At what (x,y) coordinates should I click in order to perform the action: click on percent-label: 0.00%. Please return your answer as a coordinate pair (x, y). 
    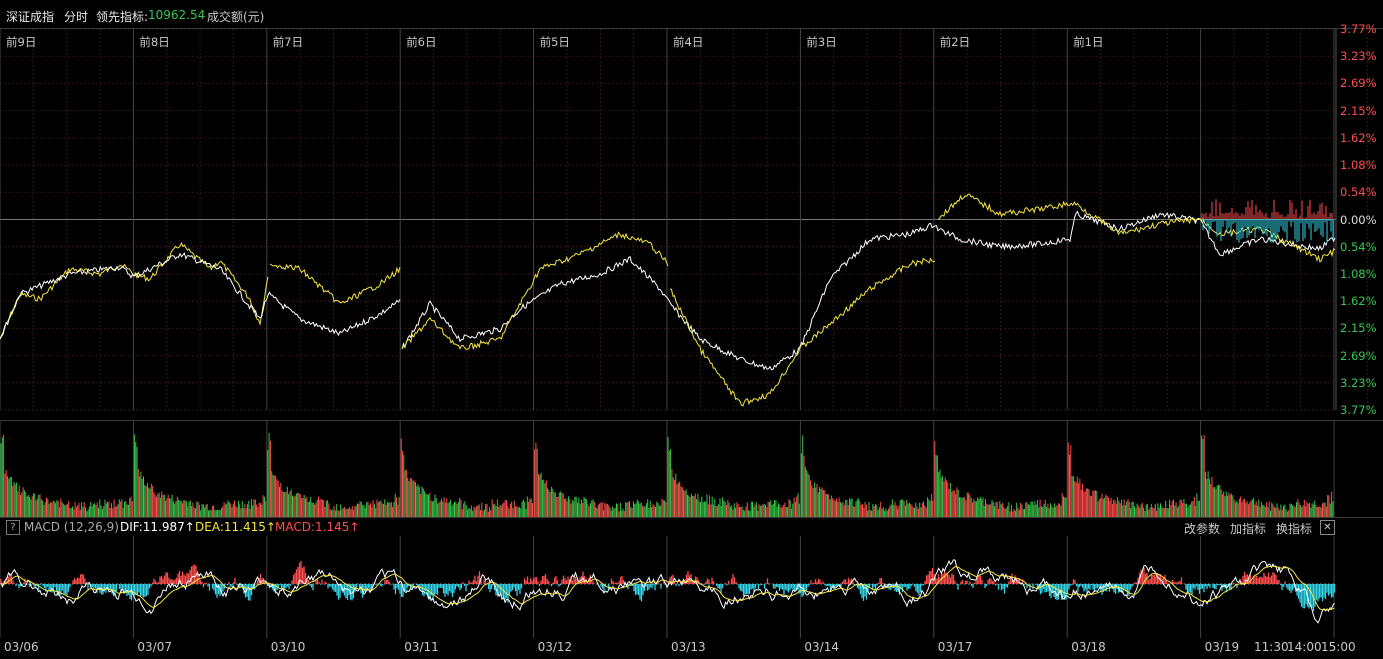
    Looking at the image, I should click on (1358, 219).